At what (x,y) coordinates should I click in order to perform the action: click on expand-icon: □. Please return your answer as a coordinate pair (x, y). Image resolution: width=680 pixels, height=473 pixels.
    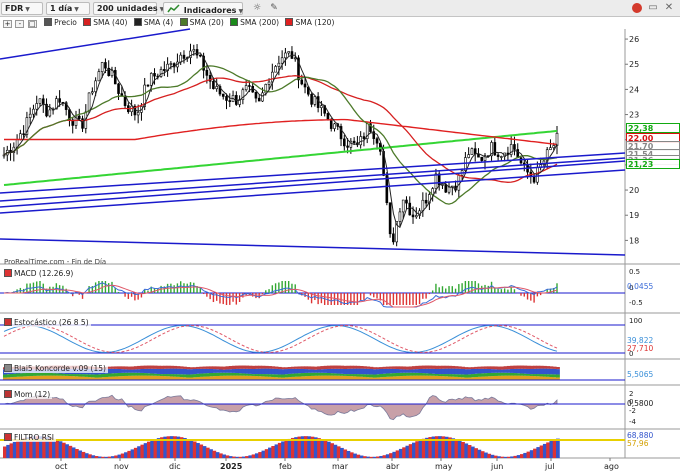
    Looking at the image, I should click on (32, 24).